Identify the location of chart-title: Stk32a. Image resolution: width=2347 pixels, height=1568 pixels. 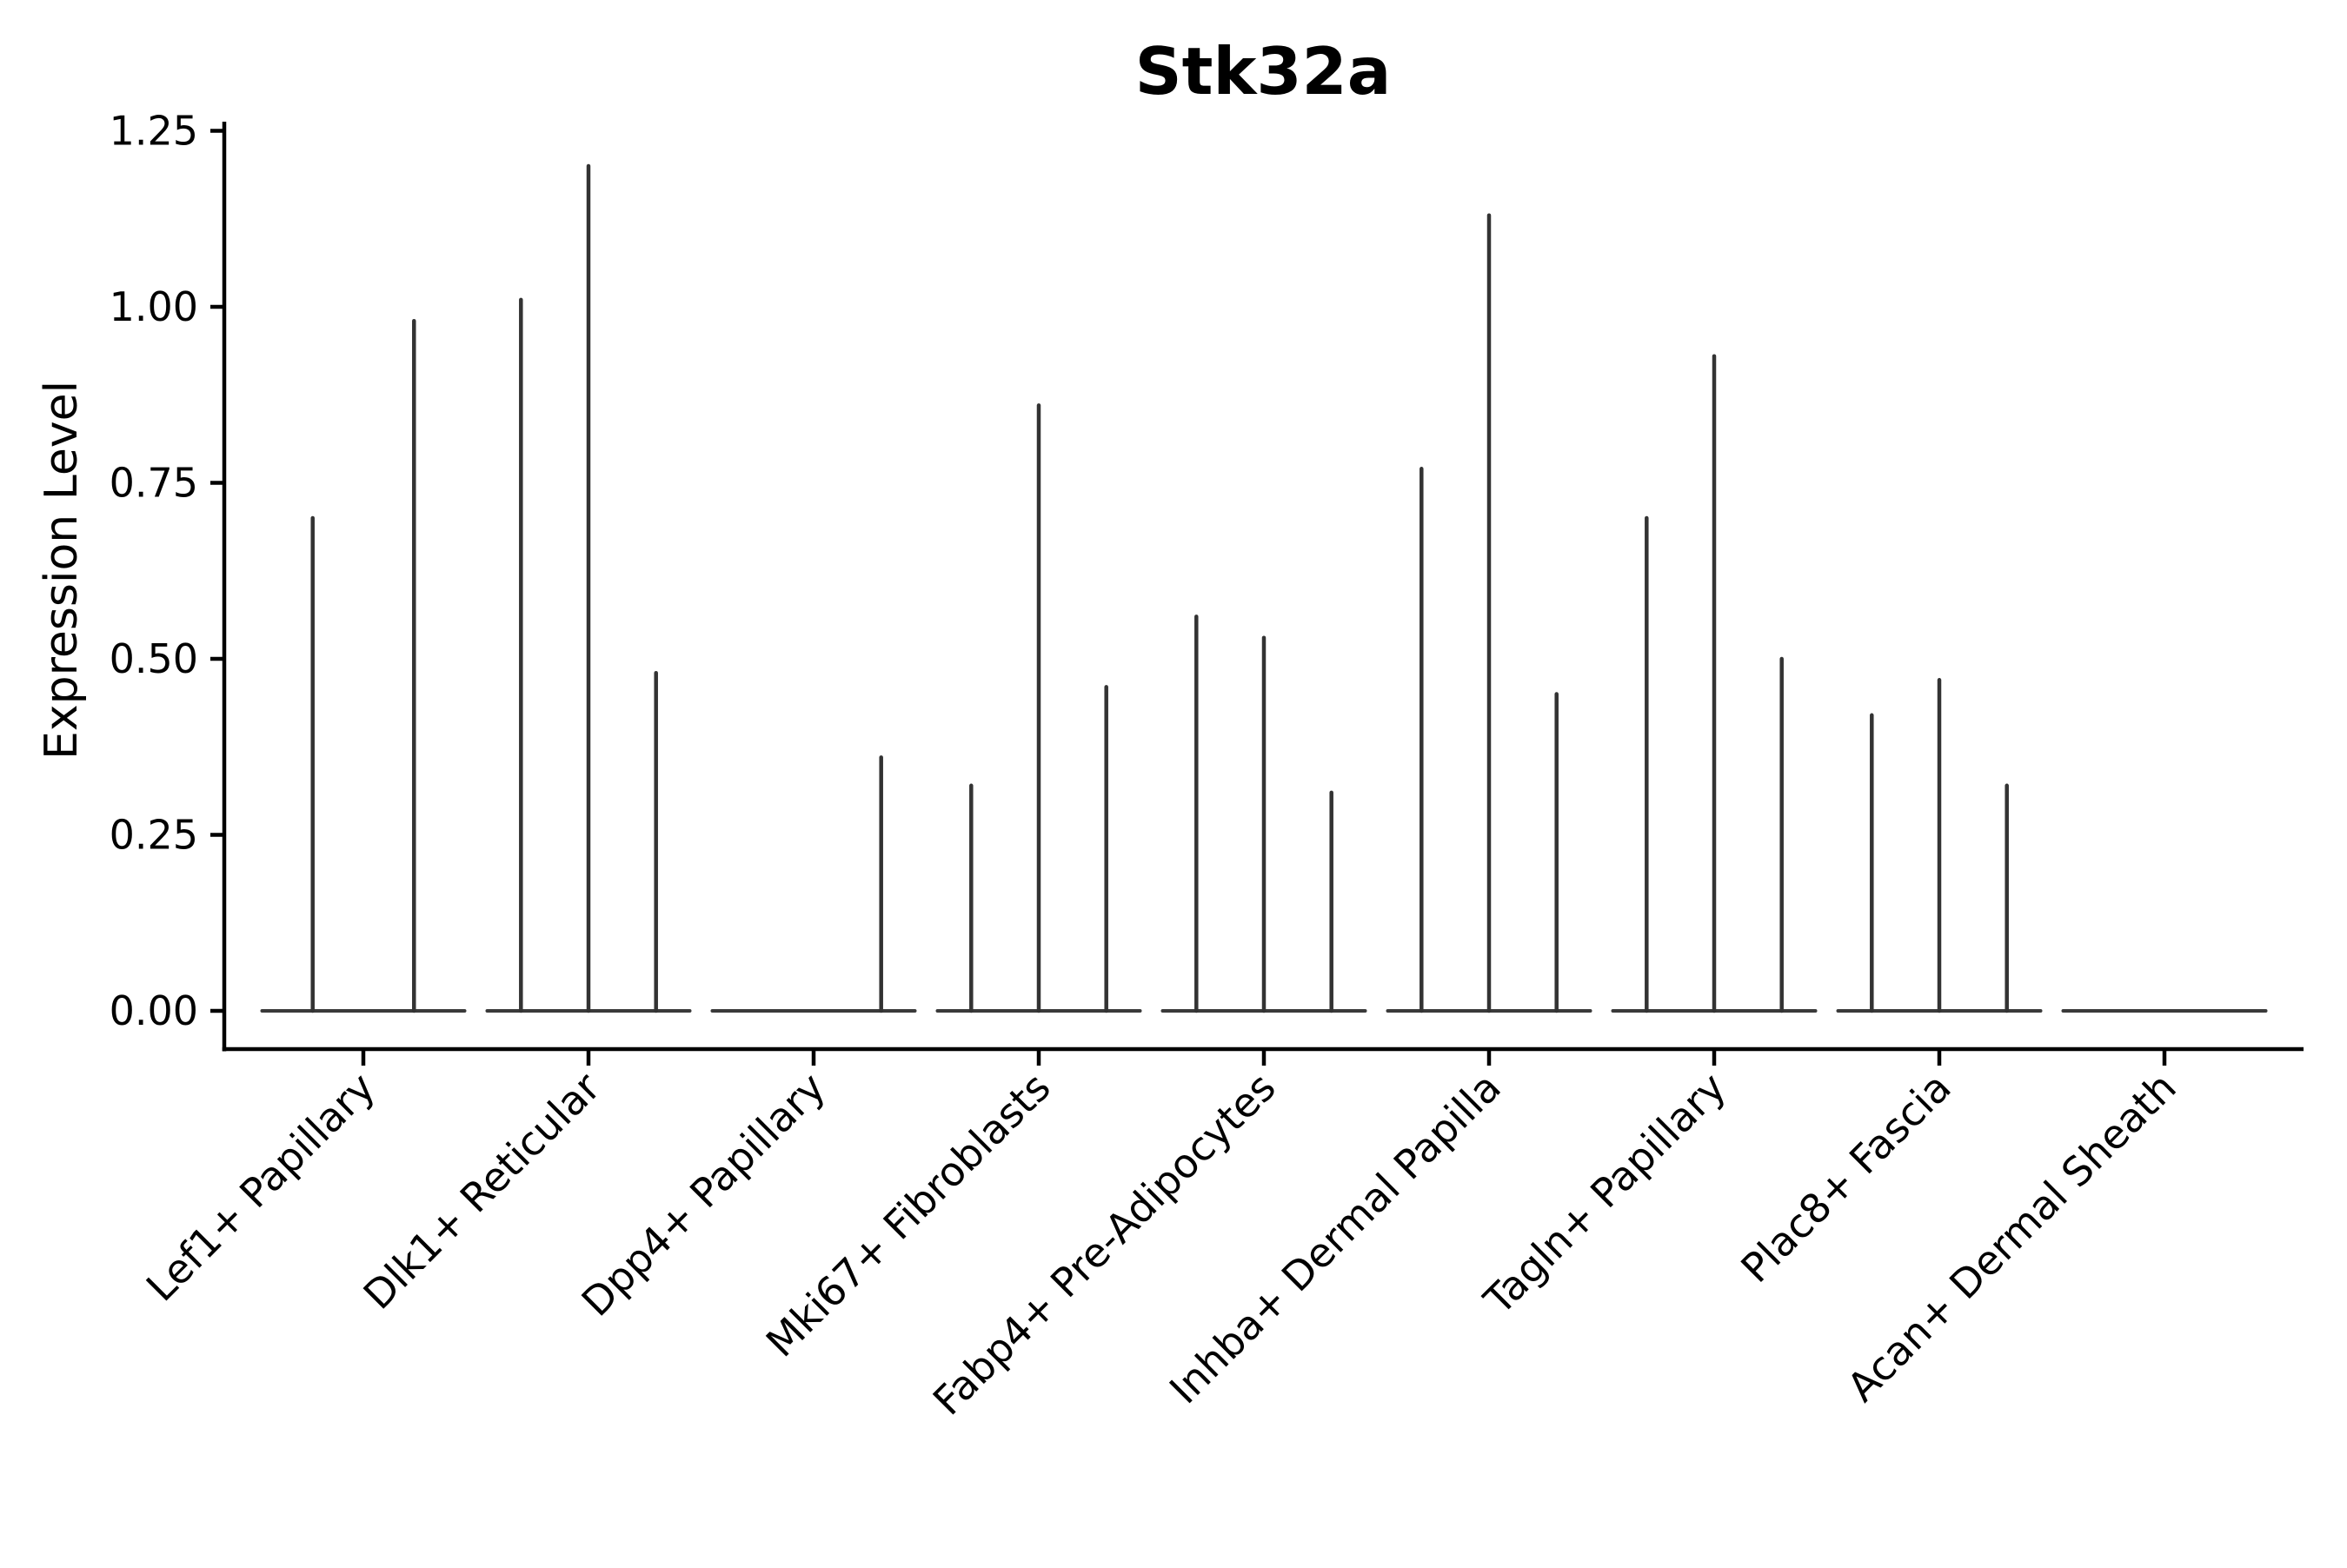
(1263, 71).